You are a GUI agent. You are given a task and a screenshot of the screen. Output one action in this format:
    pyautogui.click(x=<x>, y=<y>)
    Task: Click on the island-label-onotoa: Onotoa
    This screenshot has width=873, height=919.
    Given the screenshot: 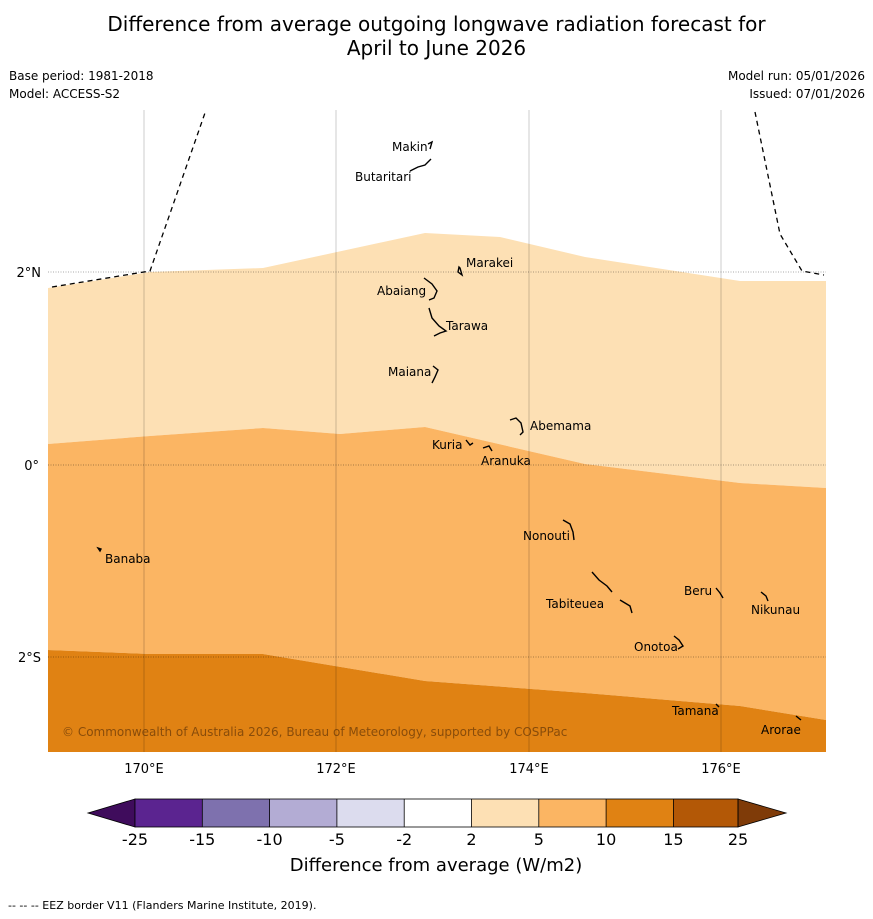 What is the action you would take?
    pyautogui.click(x=656, y=647)
    